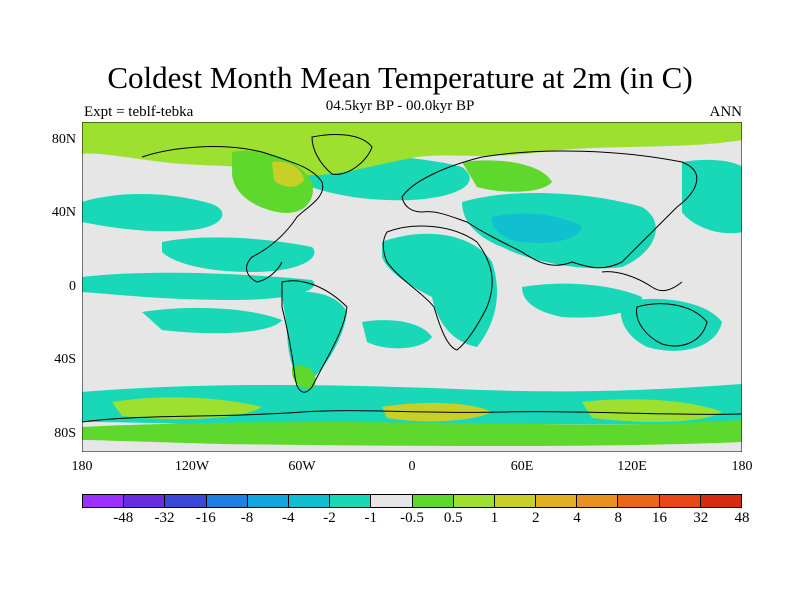  I want to click on coast-antarctica, so click(412, 416).